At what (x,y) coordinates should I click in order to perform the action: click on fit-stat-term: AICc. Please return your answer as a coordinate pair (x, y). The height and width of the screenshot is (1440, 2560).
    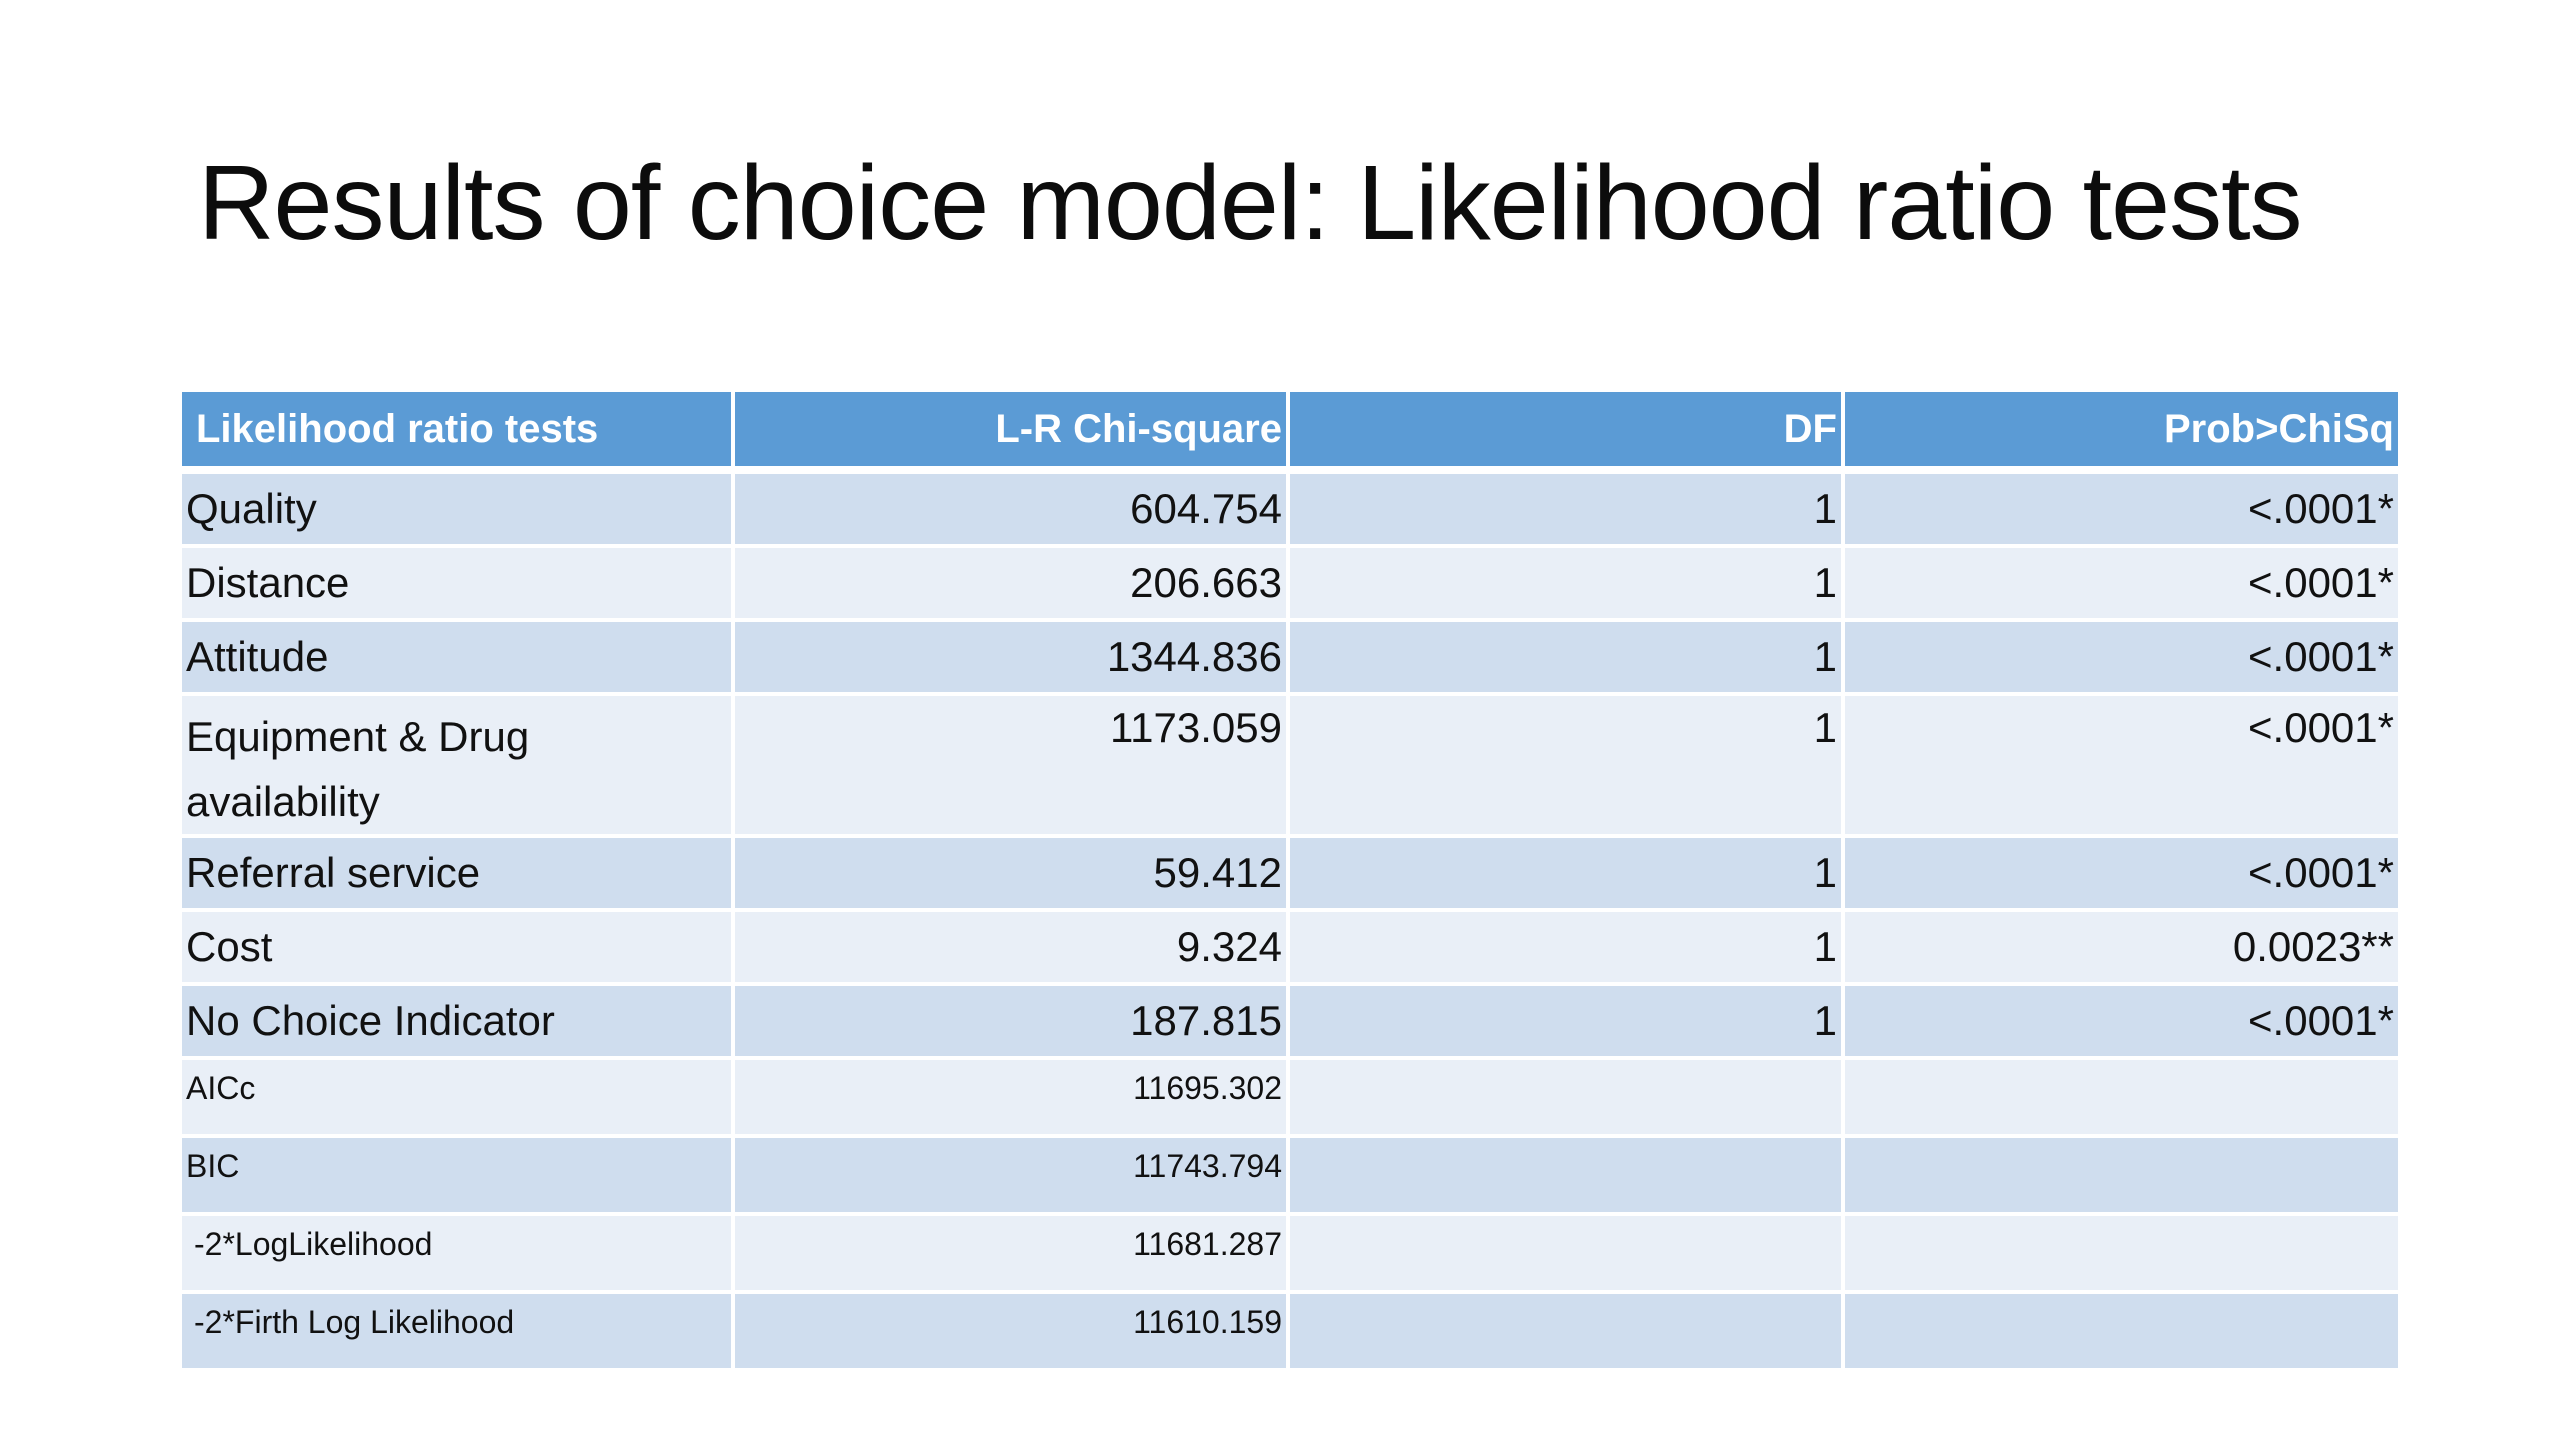
    Looking at the image, I should click on (456, 1097).